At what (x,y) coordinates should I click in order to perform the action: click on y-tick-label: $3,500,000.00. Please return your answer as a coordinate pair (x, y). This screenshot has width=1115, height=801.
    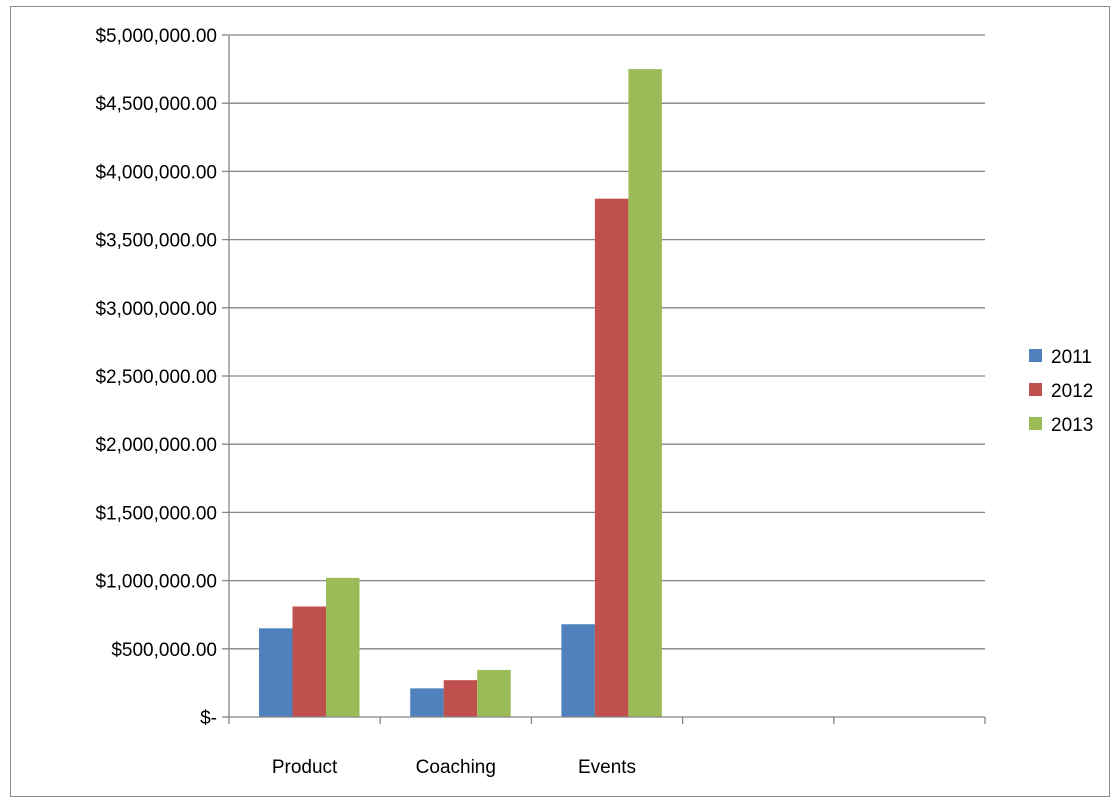
    Looking at the image, I should click on (156, 241).